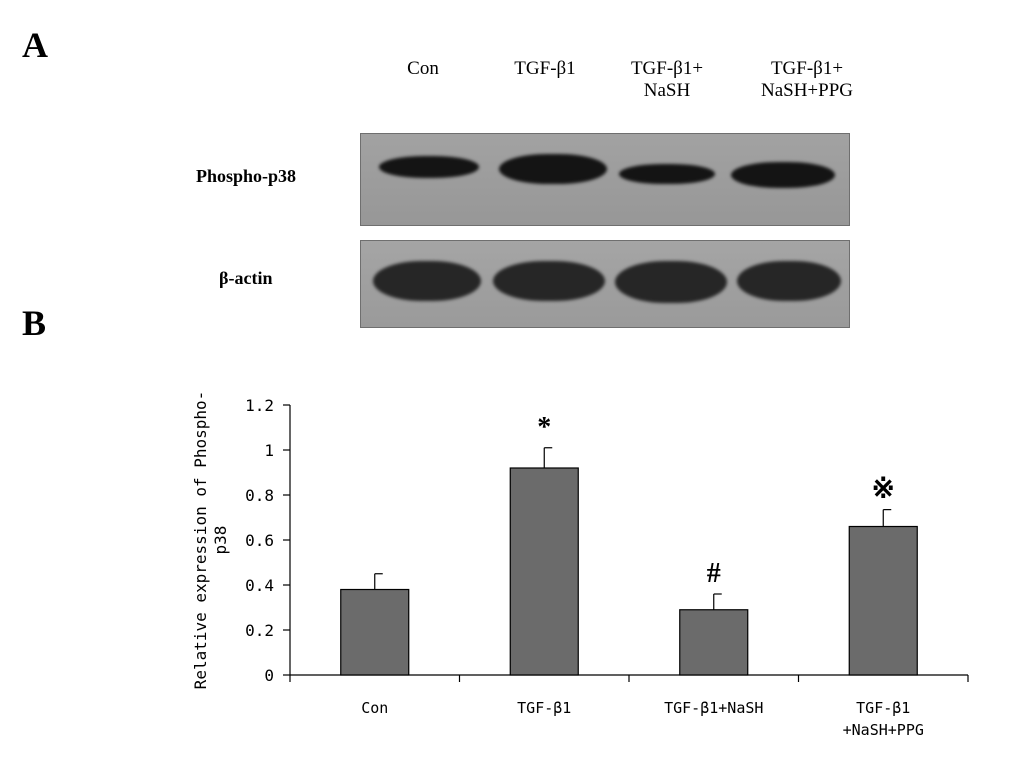 Image resolution: width=1033 pixels, height=767 pixels. Describe the element at coordinates (427, 281) in the screenshot. I see `band-actin-con` at that location.